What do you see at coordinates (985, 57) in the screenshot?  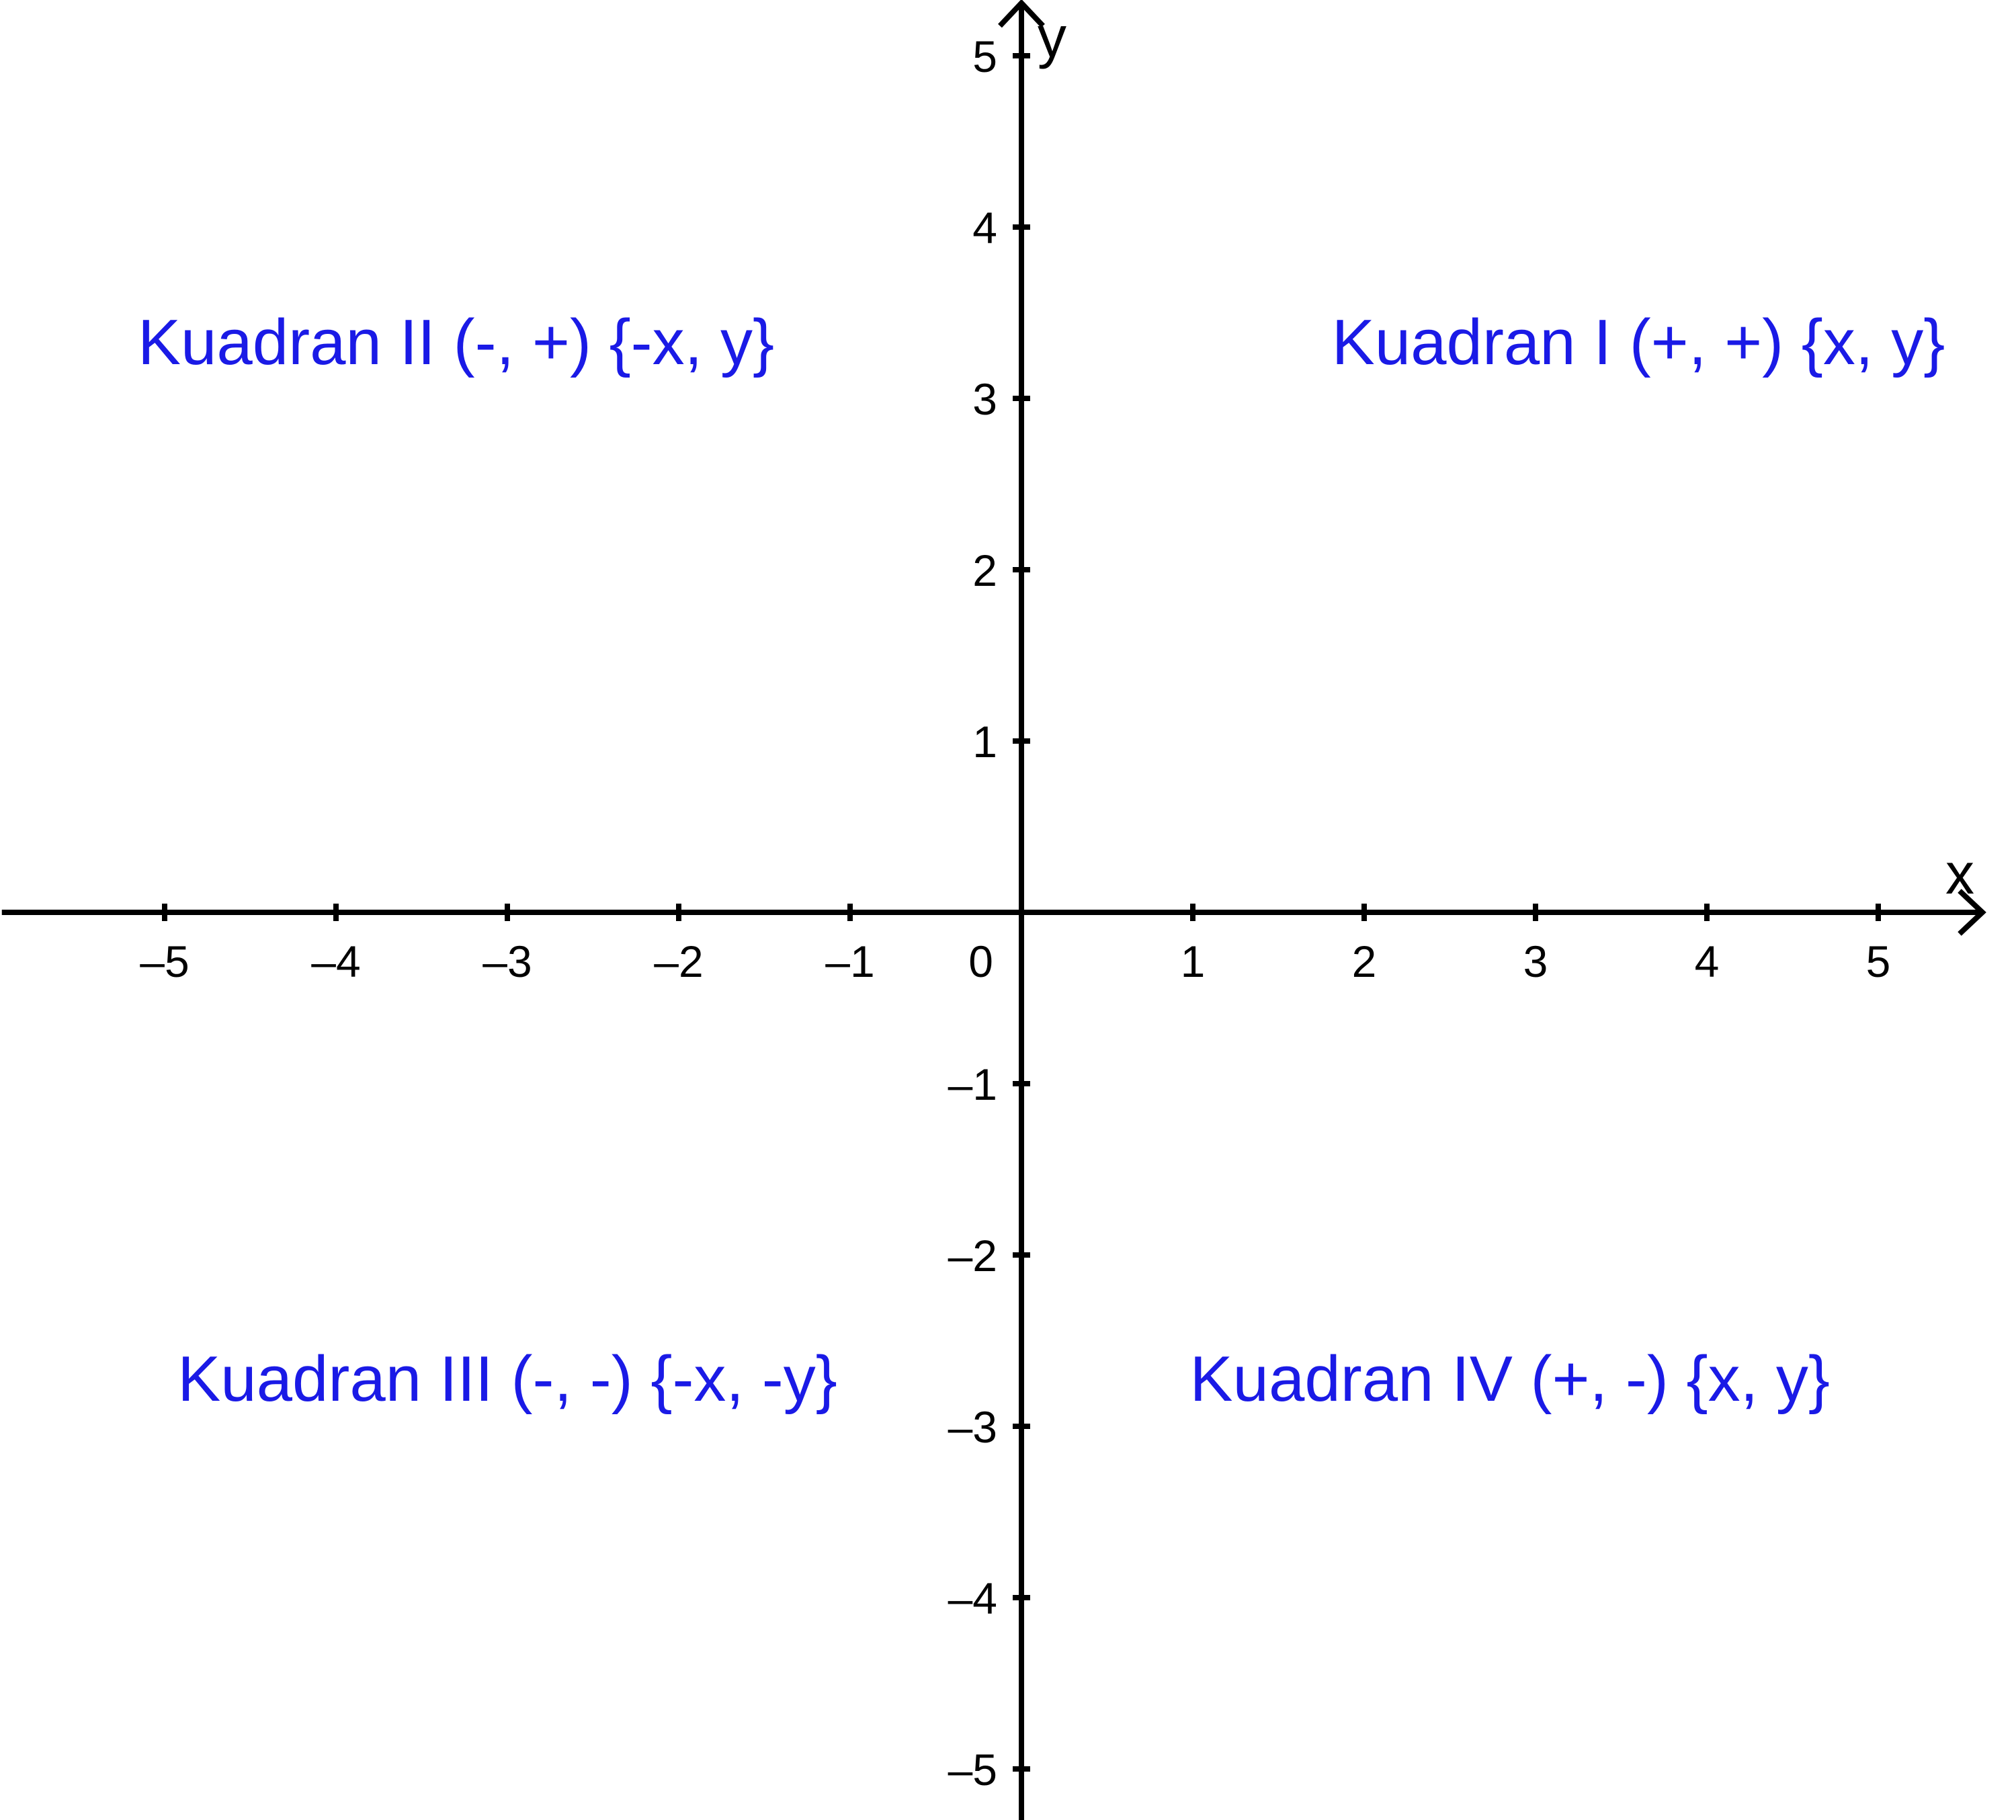 I see `y-tick-label: 5` at bounding box center [985, 57].